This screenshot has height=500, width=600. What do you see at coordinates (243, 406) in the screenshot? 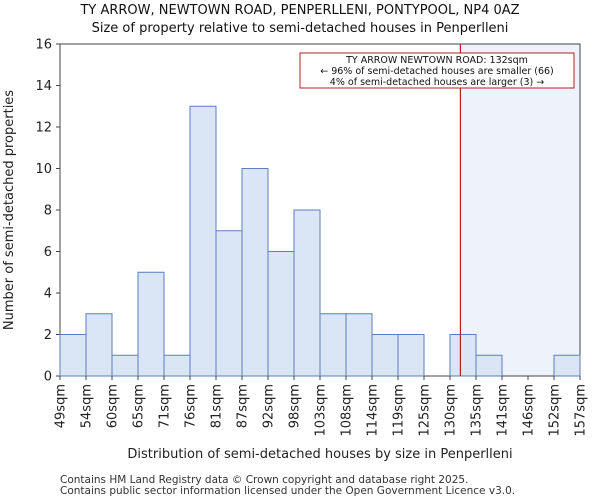
I see `x-tick-label: 87sqm` at bounding box center [243, 406].